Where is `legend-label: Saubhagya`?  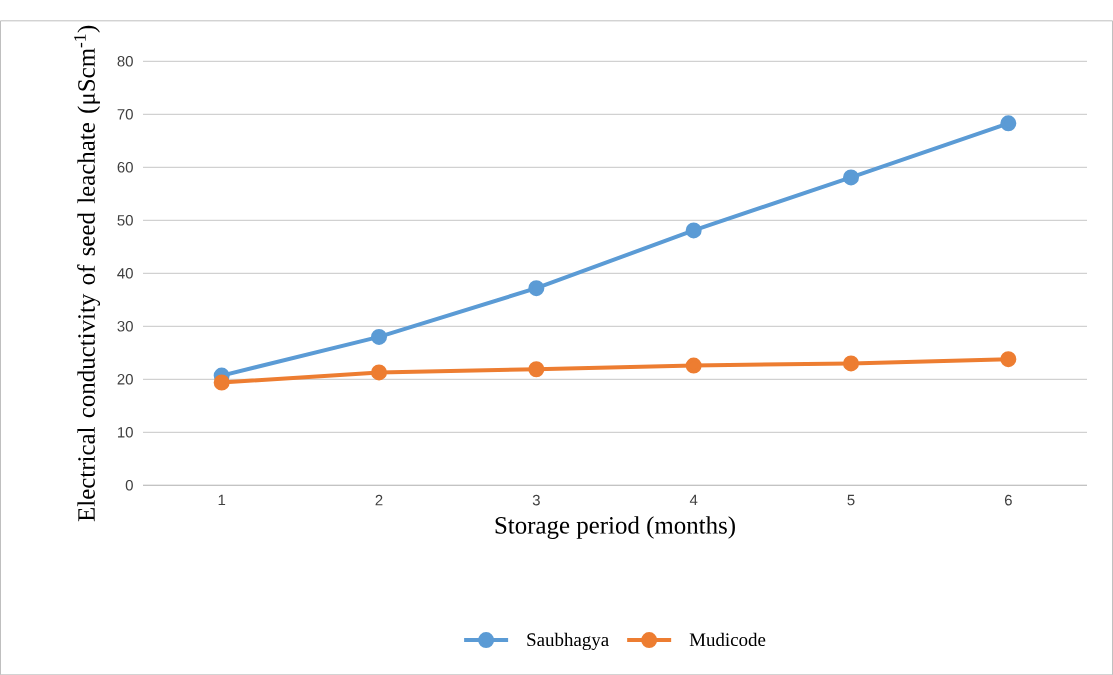
legend-label: Saubhagya is located at coordinates (568, 641).